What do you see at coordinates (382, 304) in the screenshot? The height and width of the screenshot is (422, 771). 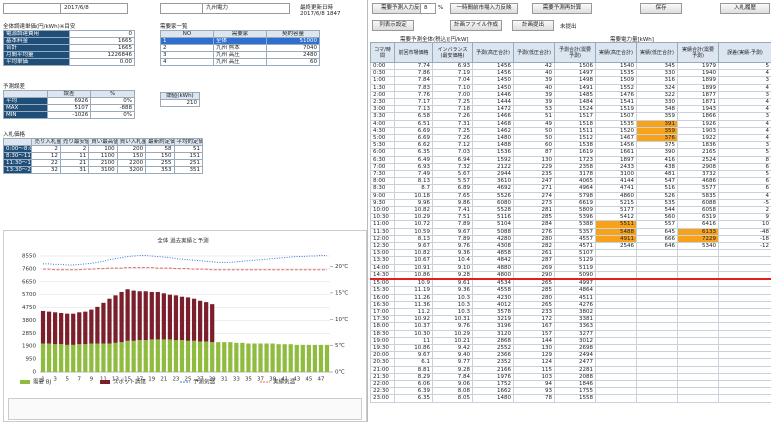 I see `cell: 16:30` at bounding box center [382, 304].